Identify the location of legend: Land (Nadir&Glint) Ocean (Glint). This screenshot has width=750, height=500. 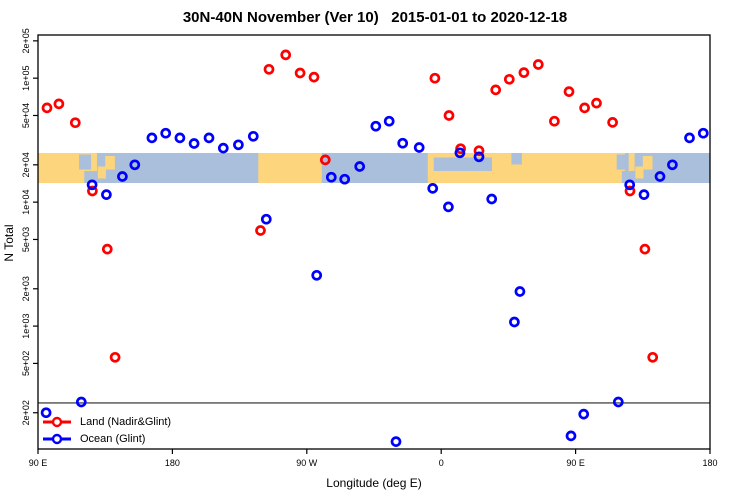
(106, 430).